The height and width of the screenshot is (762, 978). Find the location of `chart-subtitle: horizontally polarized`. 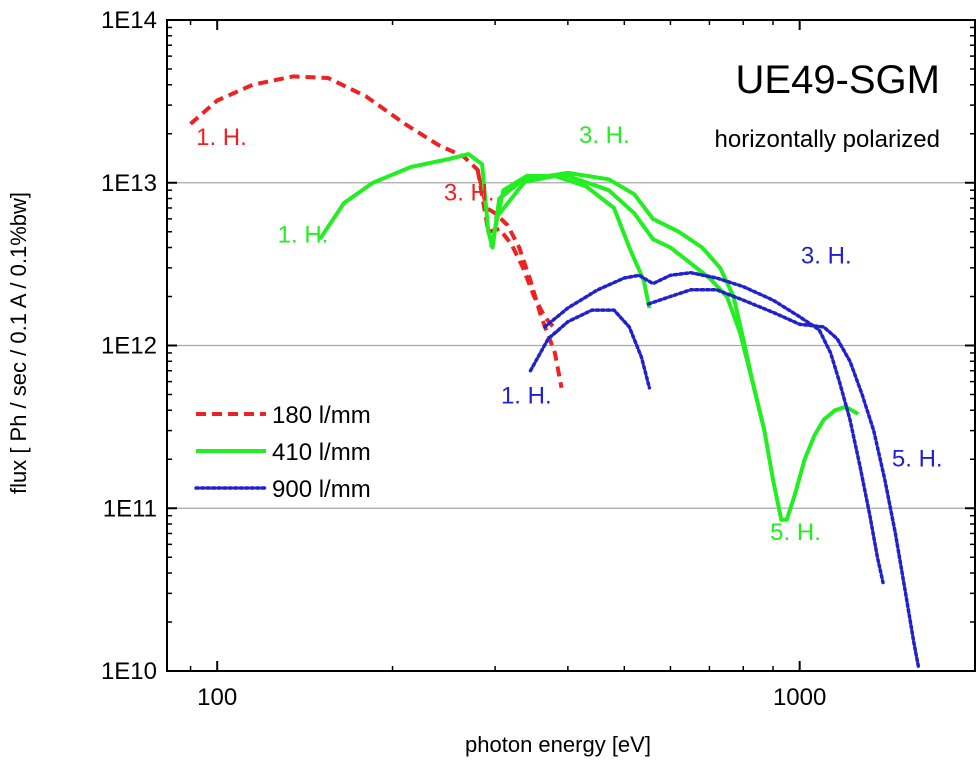

chart-subtitle: horizontally polarized is located at coordinates (827, 139).